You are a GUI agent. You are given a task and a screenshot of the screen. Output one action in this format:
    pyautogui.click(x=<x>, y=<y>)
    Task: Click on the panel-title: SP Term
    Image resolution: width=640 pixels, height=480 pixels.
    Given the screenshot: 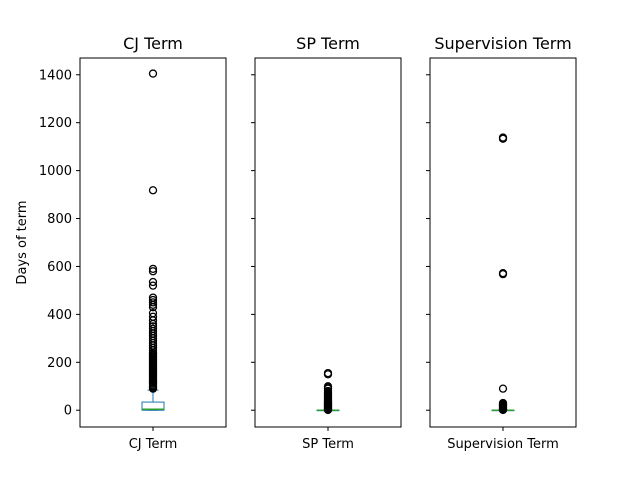 What is the action you would take?
    pyautogui.click(x=328, y=43)
    